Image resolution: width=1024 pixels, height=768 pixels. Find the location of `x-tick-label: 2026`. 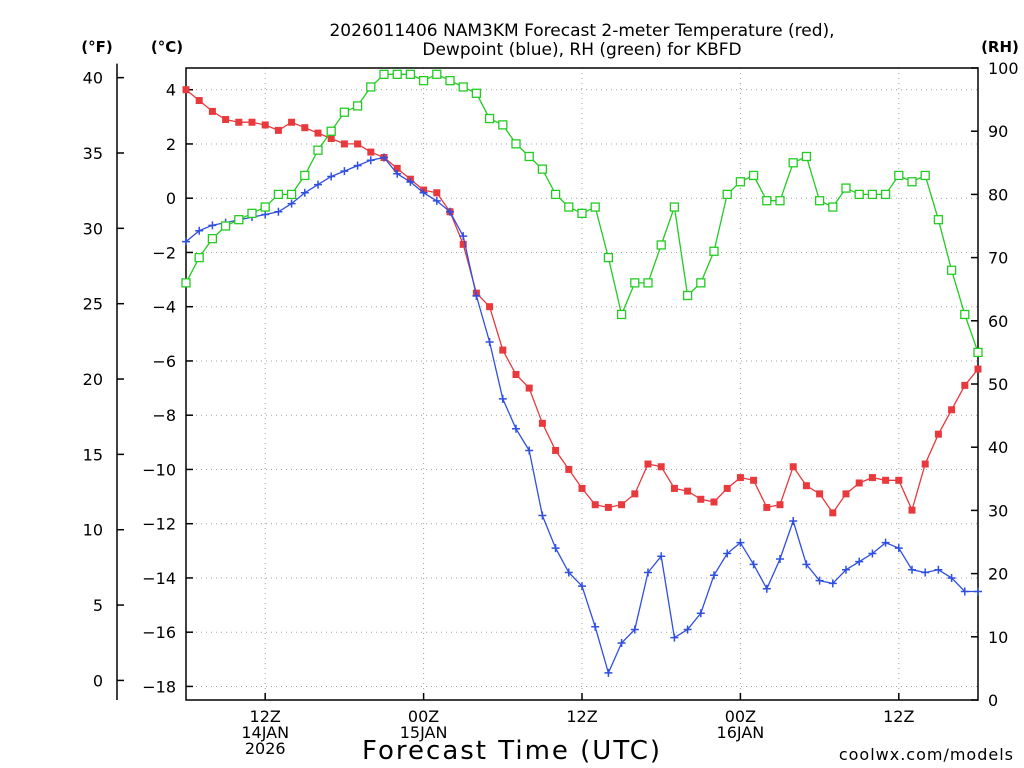

x-tick-label: 2026 is located at coordinates (265, 748).